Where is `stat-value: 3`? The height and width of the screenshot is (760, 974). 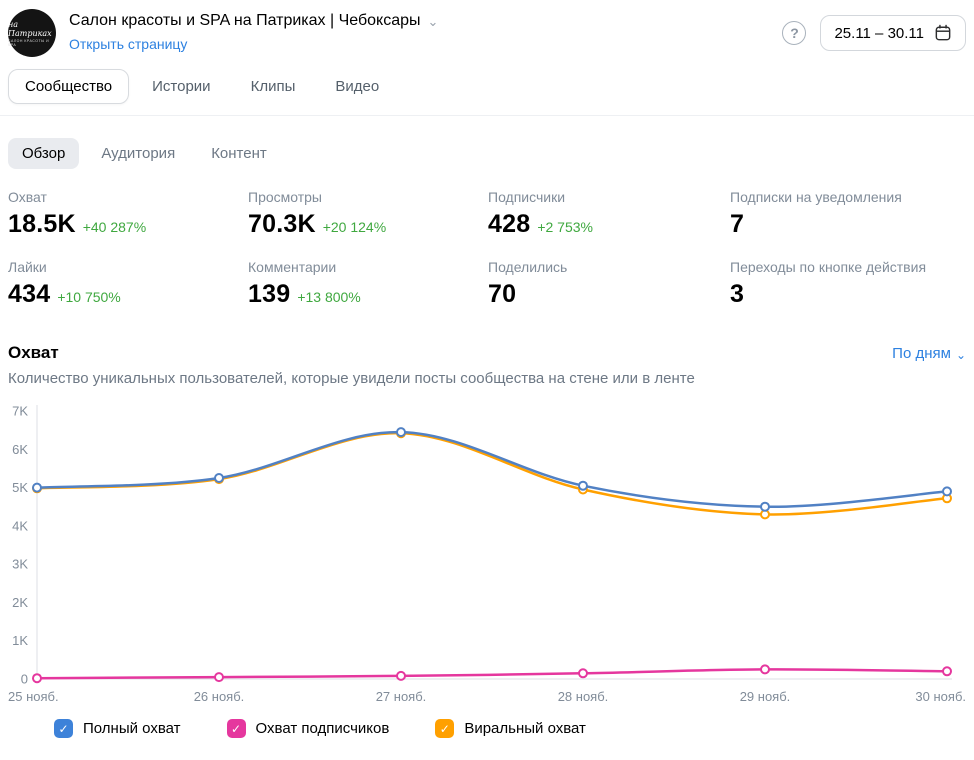 stat-value: 3 is located at coordinates (737, 294).